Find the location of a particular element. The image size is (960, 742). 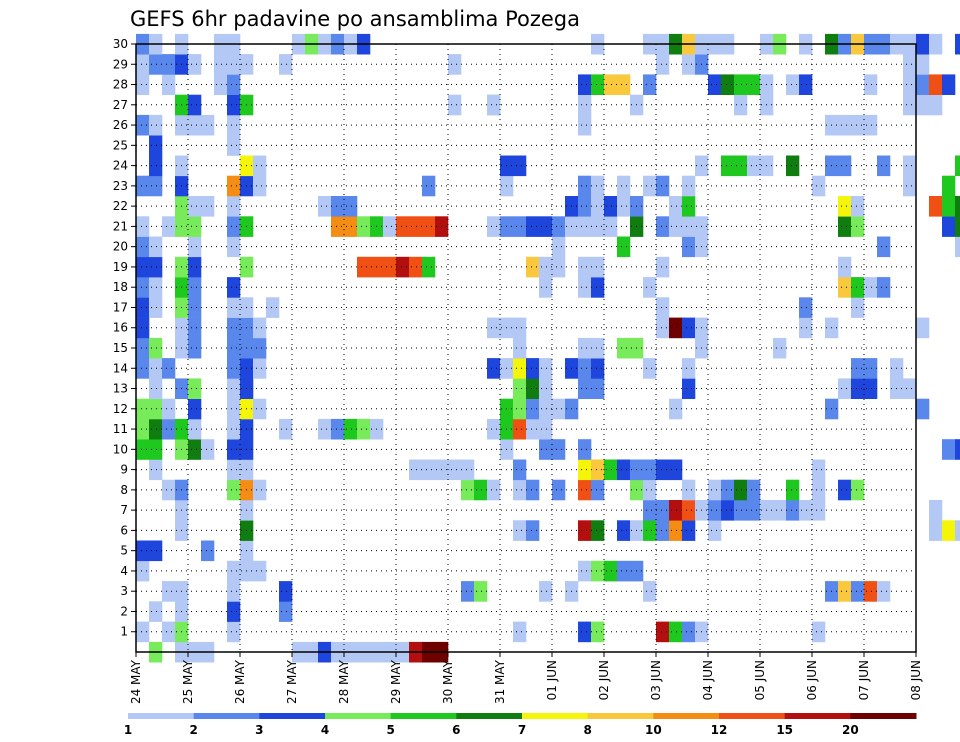

colorbar-label: 4 is located at coordinates (325, 730).